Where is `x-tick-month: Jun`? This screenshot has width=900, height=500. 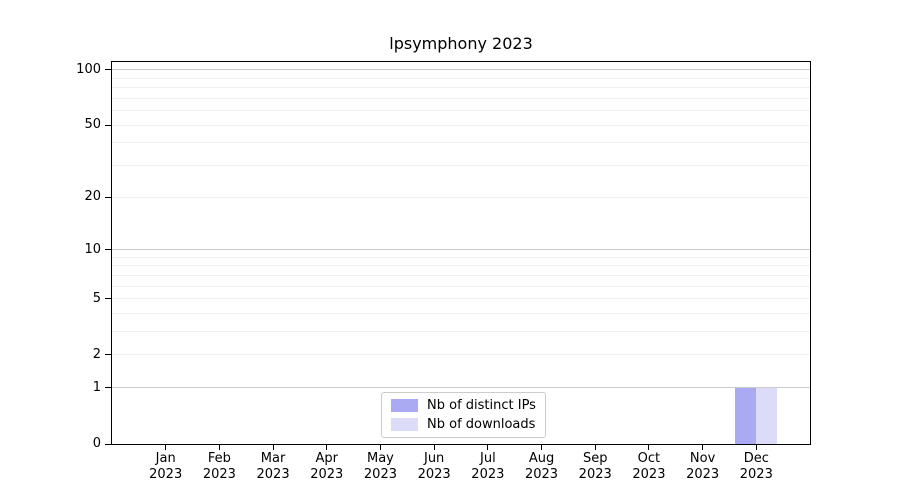
x-tick-month: Jun is located at coordinates (434, 458).